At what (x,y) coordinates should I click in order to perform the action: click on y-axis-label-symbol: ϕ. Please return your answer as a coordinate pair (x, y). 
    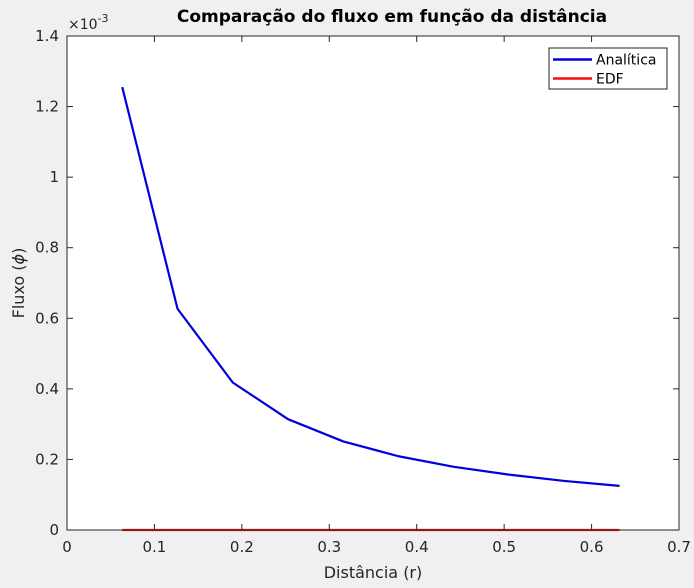
    Looking at the image, I should click on (18, 258).